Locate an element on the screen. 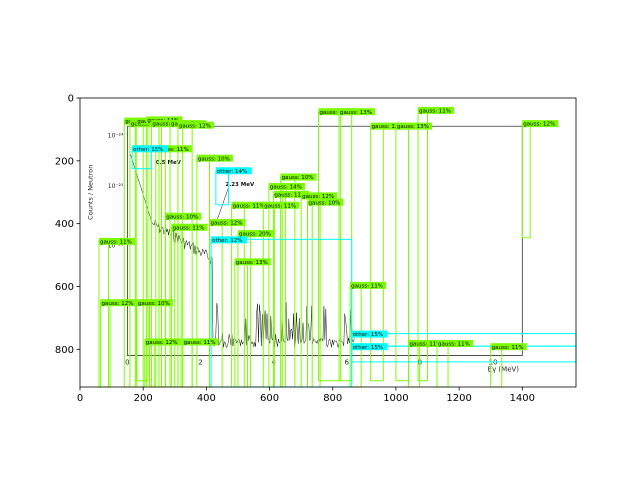  peak-label: 2.23 MeV is located at coordinates (240, 185).